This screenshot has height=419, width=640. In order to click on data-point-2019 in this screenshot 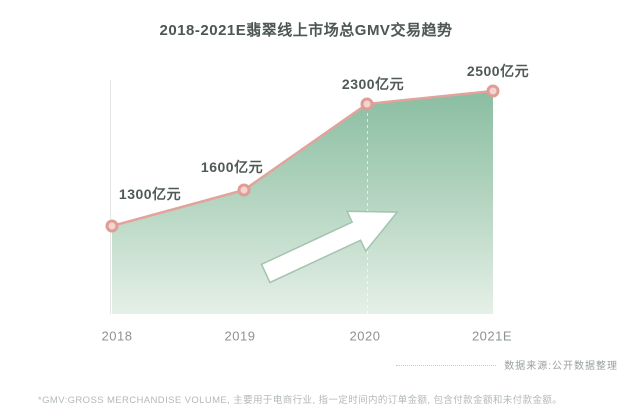, I will do `click(244, 190)`.